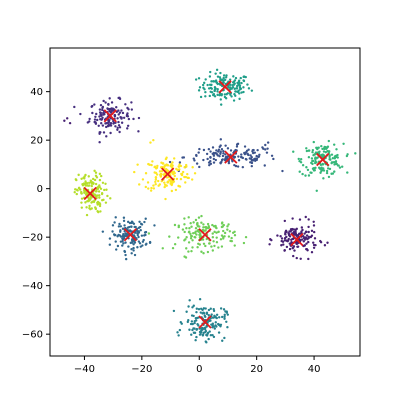 The width and height of the screenshot is (400, 404). I want to click on y-tick-label: −40, so click(32, 286).